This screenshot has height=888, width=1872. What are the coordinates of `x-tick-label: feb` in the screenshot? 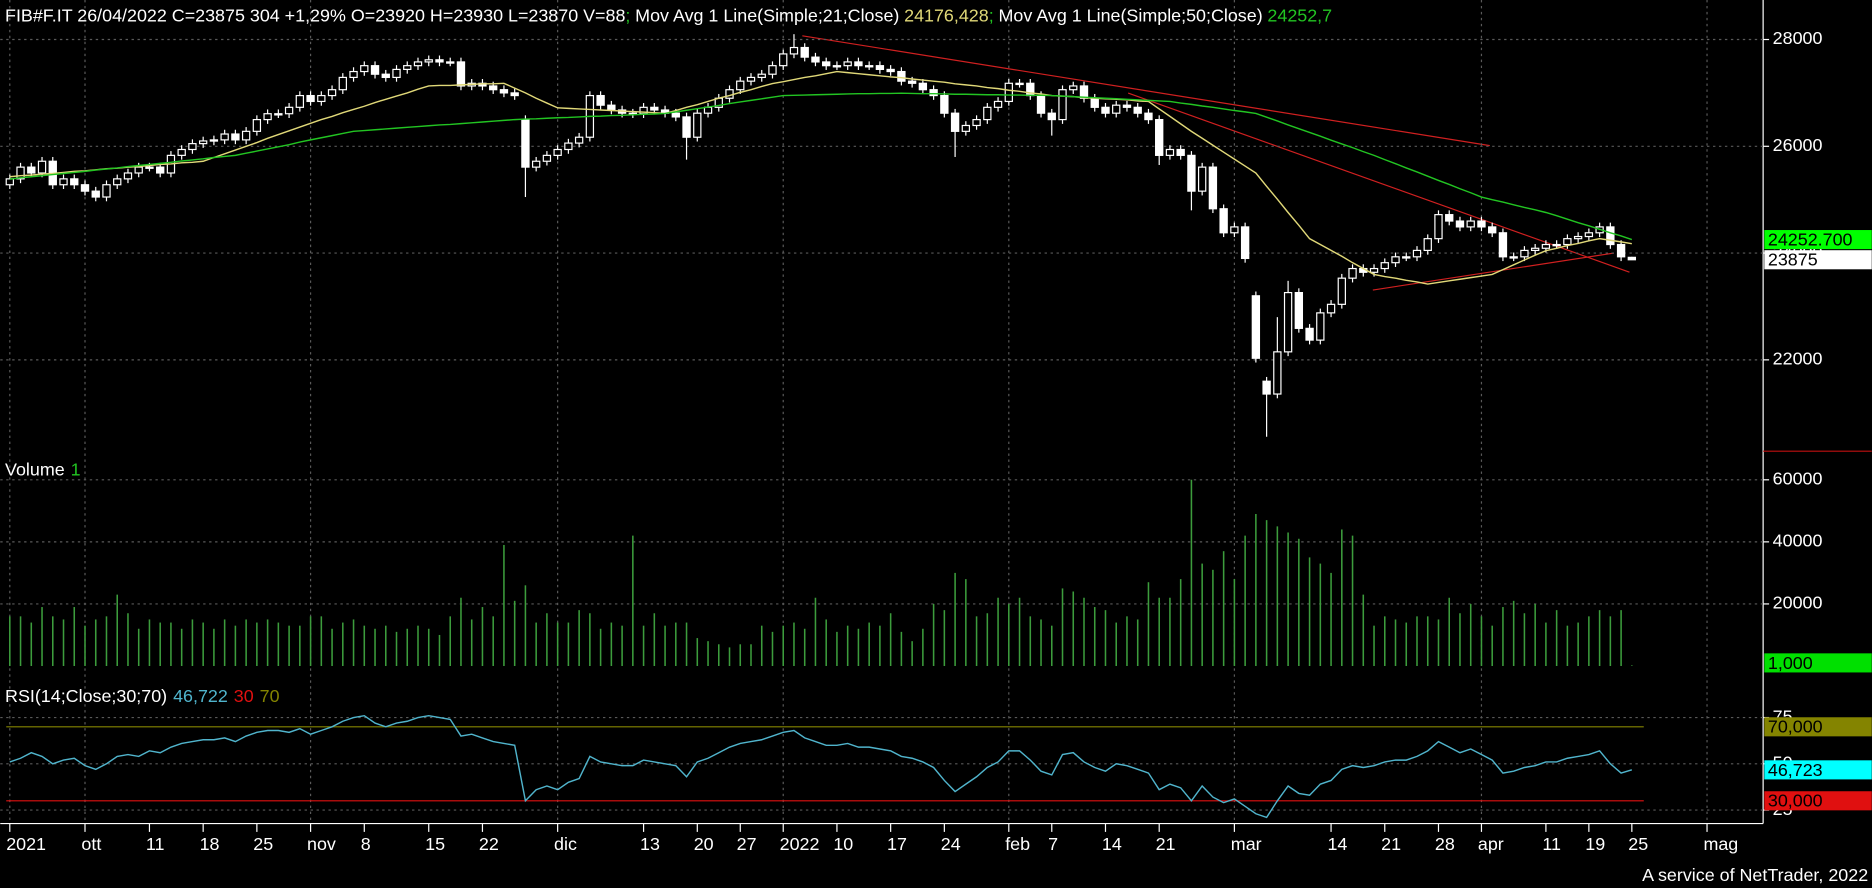 It's located at (1017, 844).